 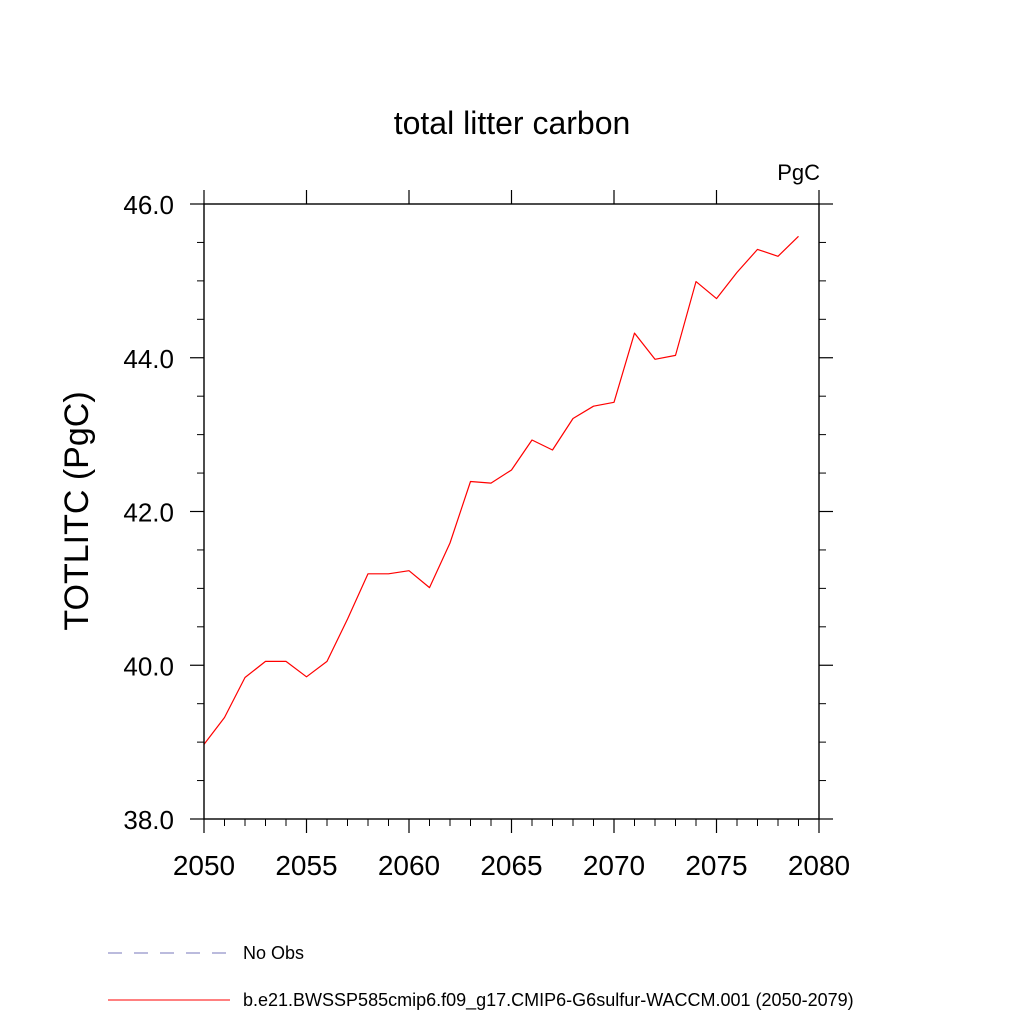 What do you see at coordinates (204, 865) in the screenshot?
I see `x-tick-label-2050: 2050` at bounding box center [204, 865].